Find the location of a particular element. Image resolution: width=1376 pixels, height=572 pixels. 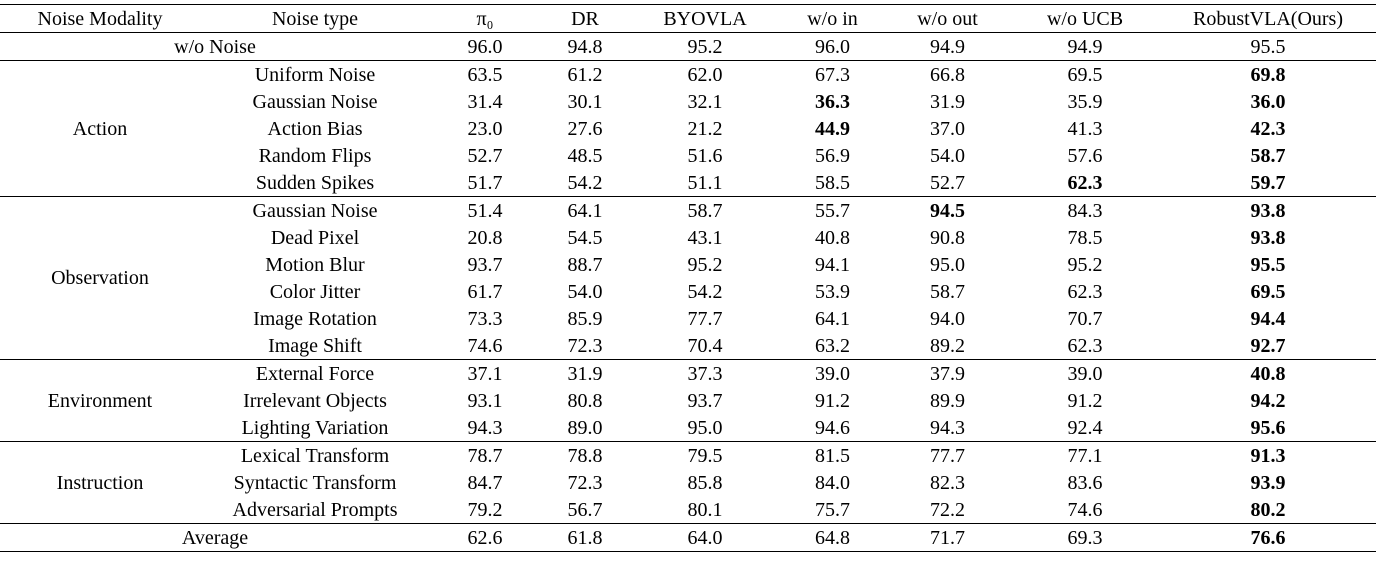

value-cell: 64.1 is located at coordinates (585, 210).